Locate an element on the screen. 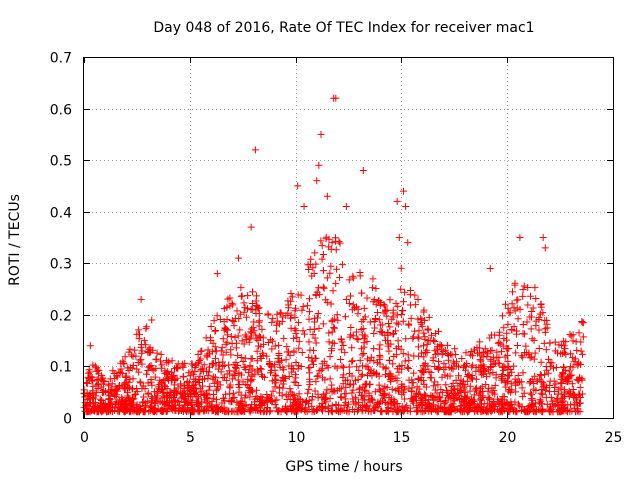  x-tick-label: 20 is located at coordinates (508, 438).